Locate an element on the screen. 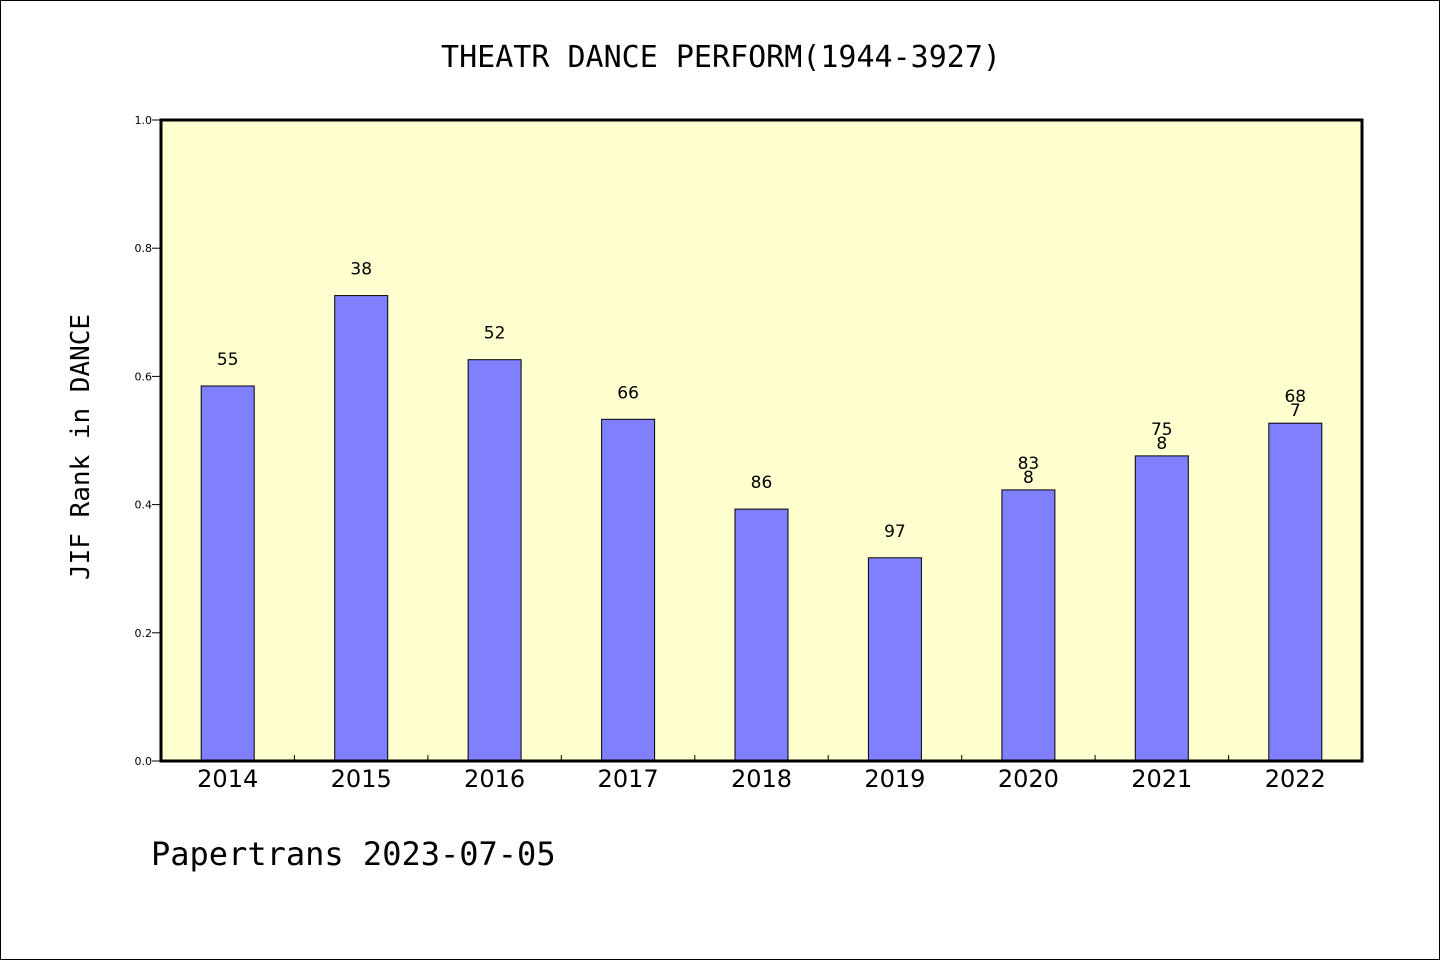 The image size is (1440, 961). x-tick-label-2020: 2020 is located at coordinates (1028, 779).